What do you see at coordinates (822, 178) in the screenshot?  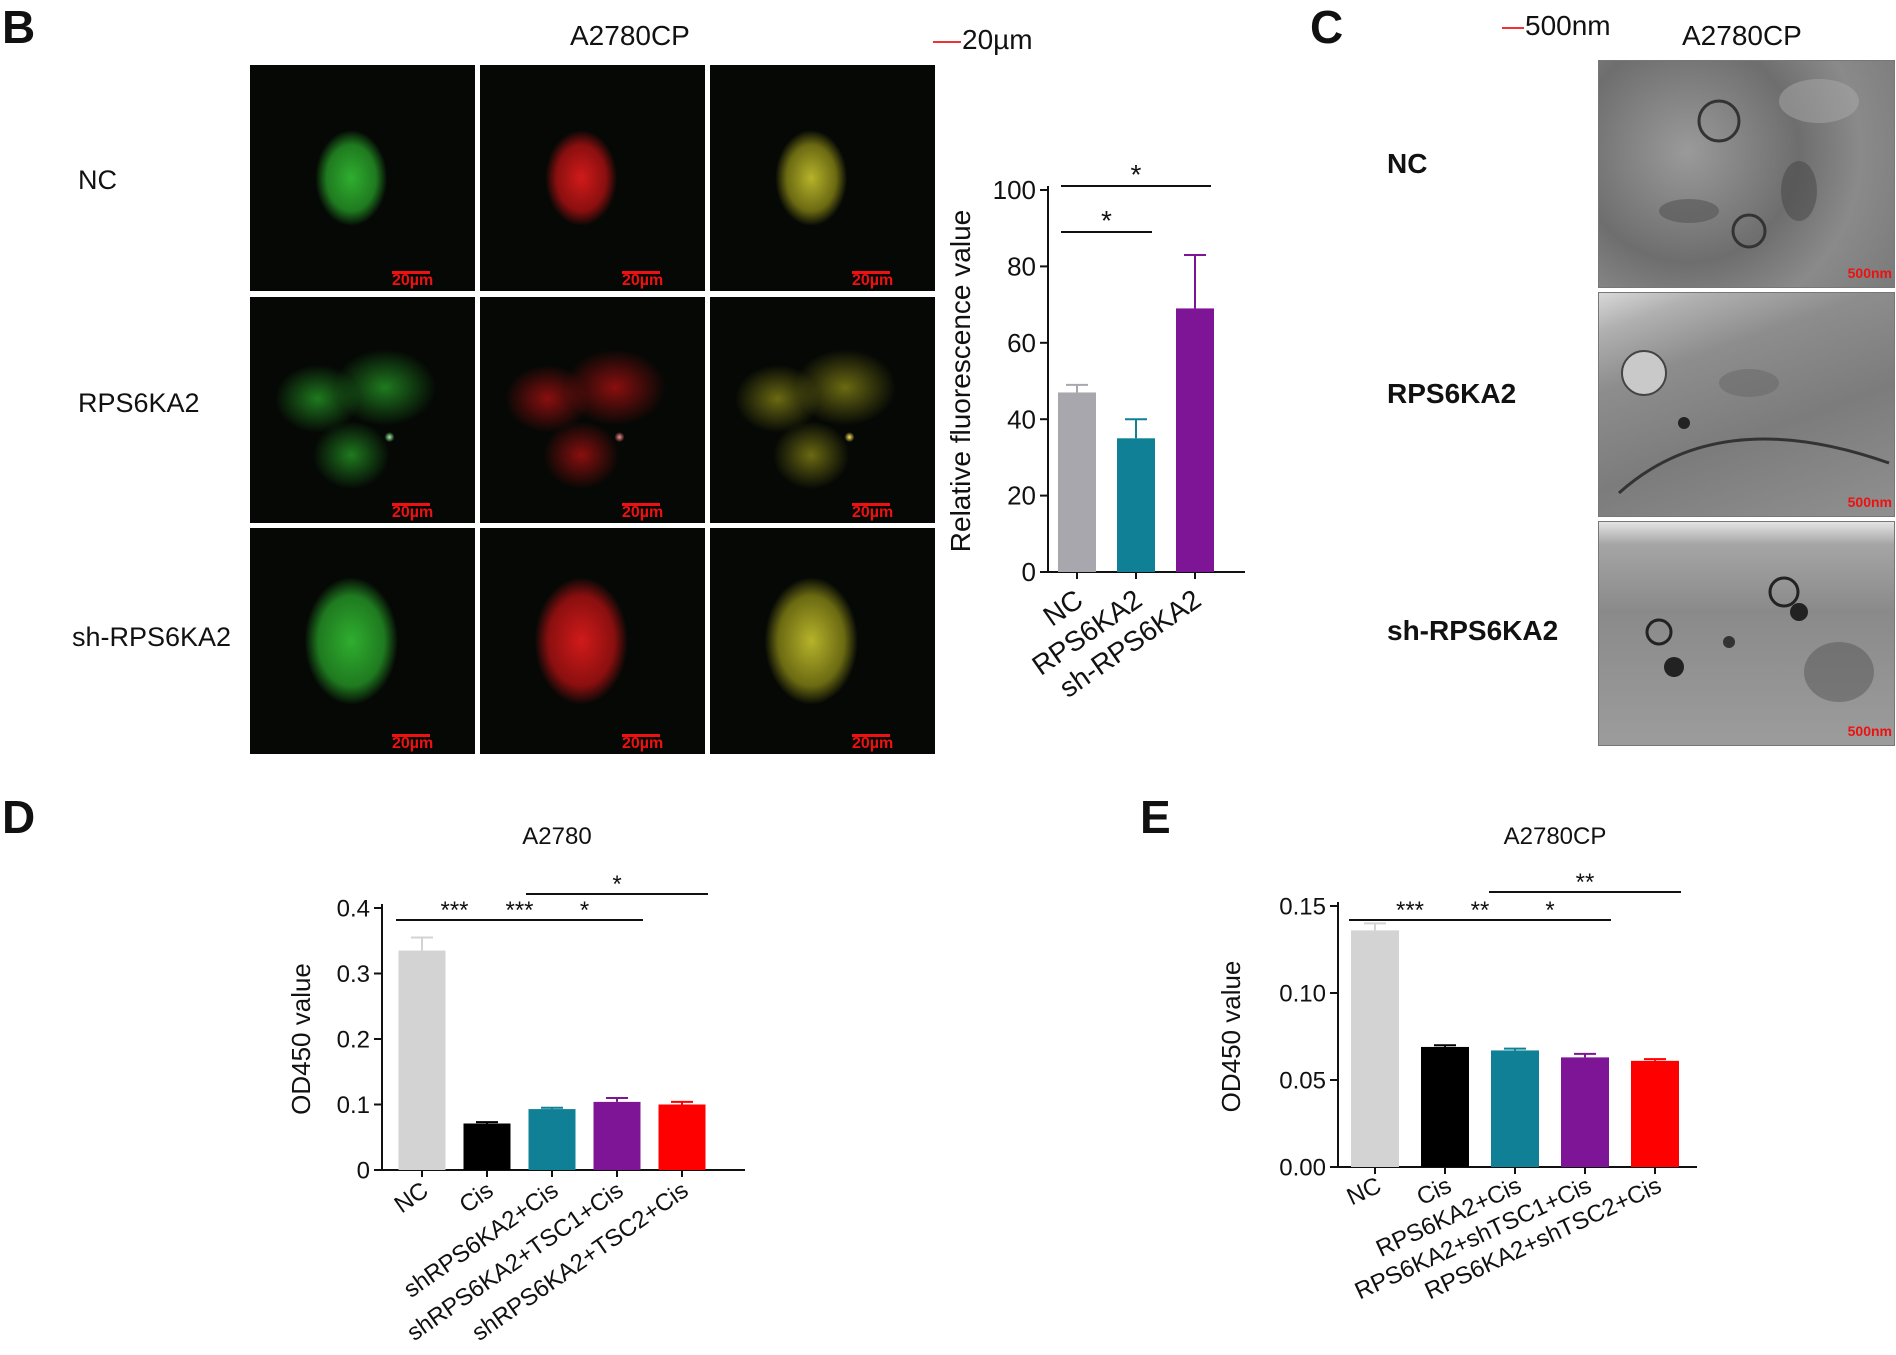 I see `fluorescence-tile-nc-merge: 20µm` at bounding box center [822, 178].